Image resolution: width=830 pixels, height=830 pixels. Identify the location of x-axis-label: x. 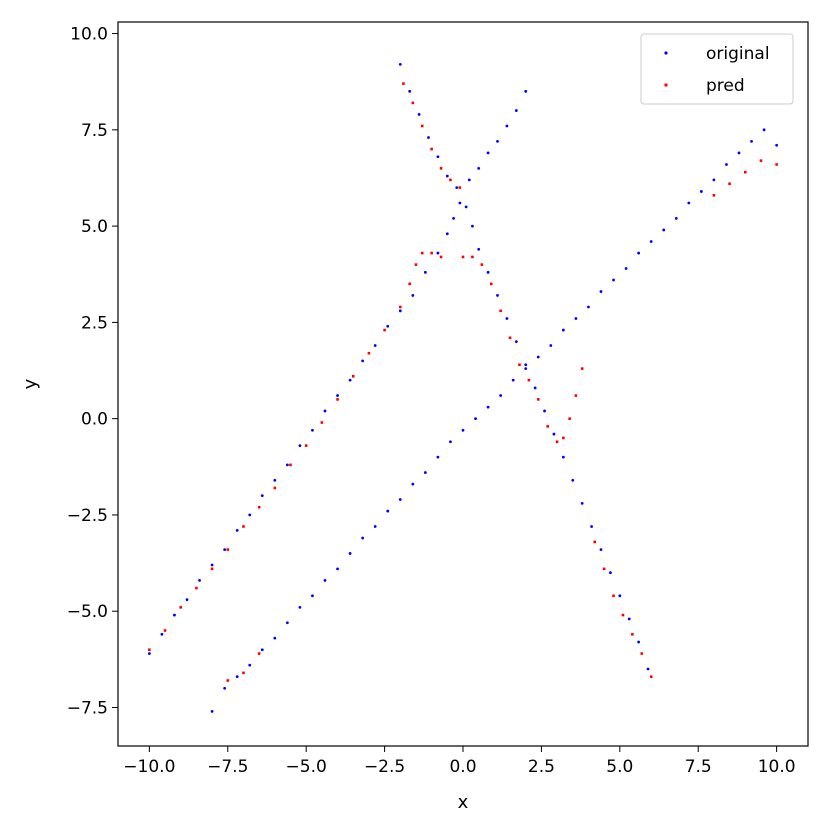
(463, 802).